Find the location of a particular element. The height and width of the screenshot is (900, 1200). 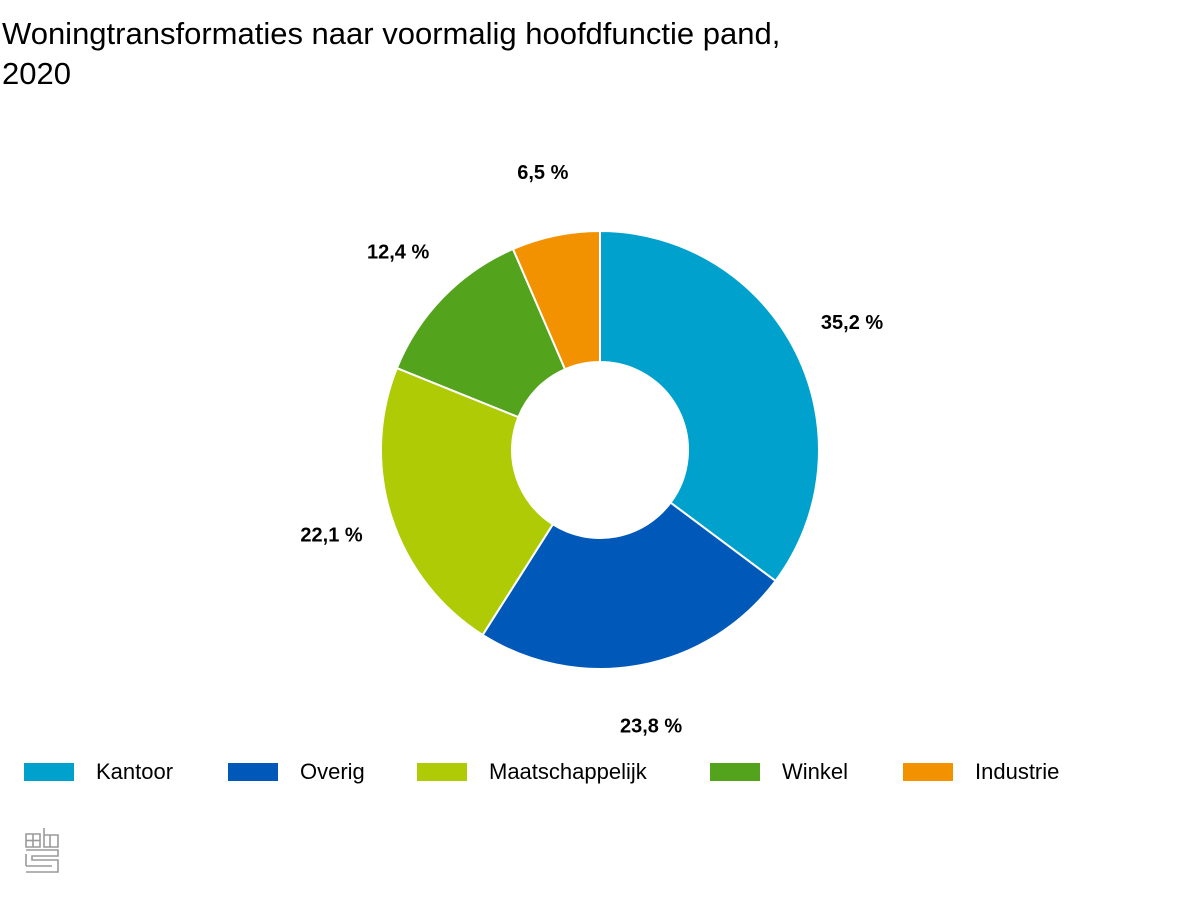

chart-title-line-2: 2020 is located at coordinates (36, 73).